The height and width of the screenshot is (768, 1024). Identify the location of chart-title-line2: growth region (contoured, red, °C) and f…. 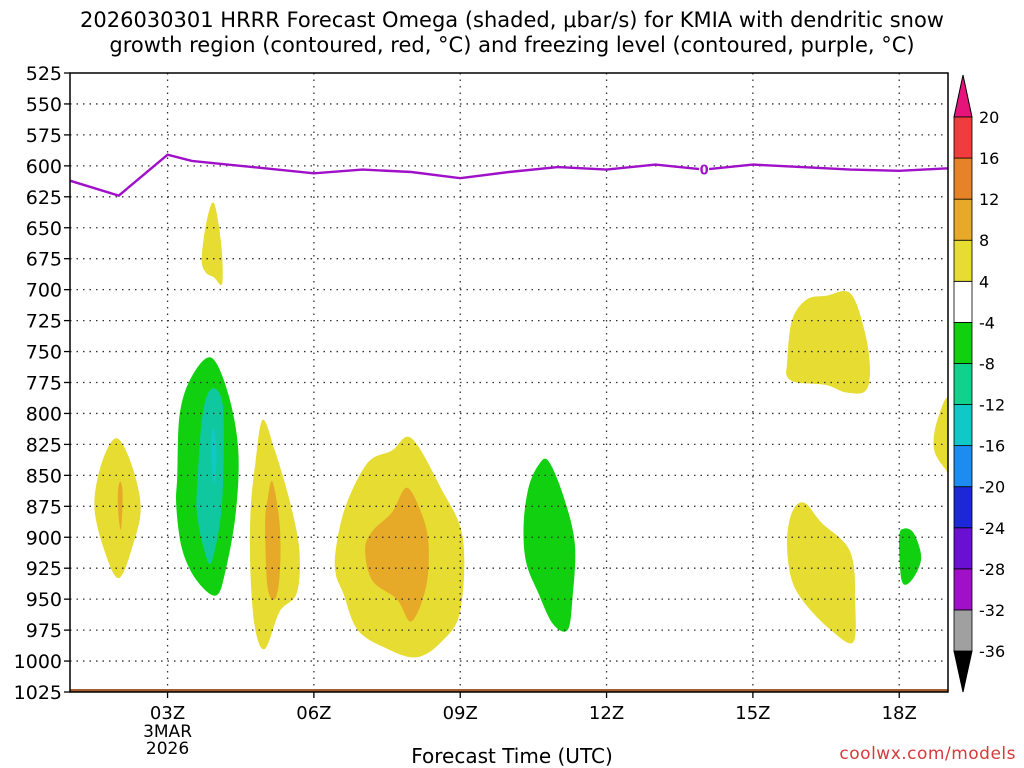
(512, 45).